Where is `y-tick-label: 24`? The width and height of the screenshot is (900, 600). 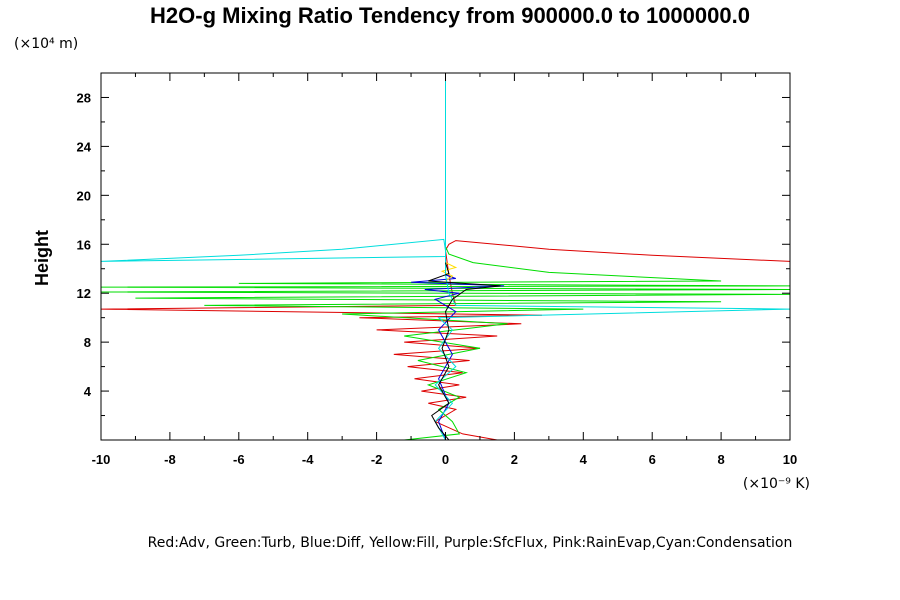
y-tick-label: 24 is located at coordinates (84, 146).